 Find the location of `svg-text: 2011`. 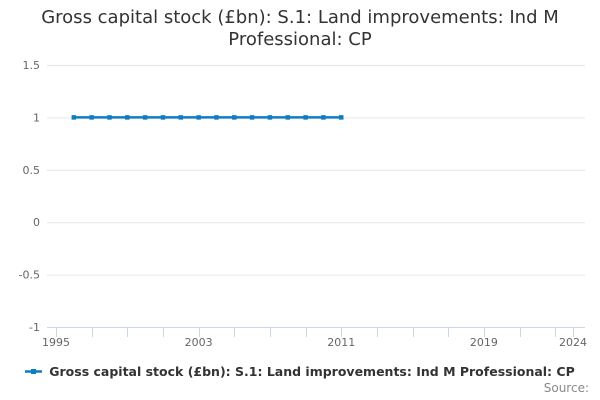

svg-text: 2011 is located at coordinates (341, 342).